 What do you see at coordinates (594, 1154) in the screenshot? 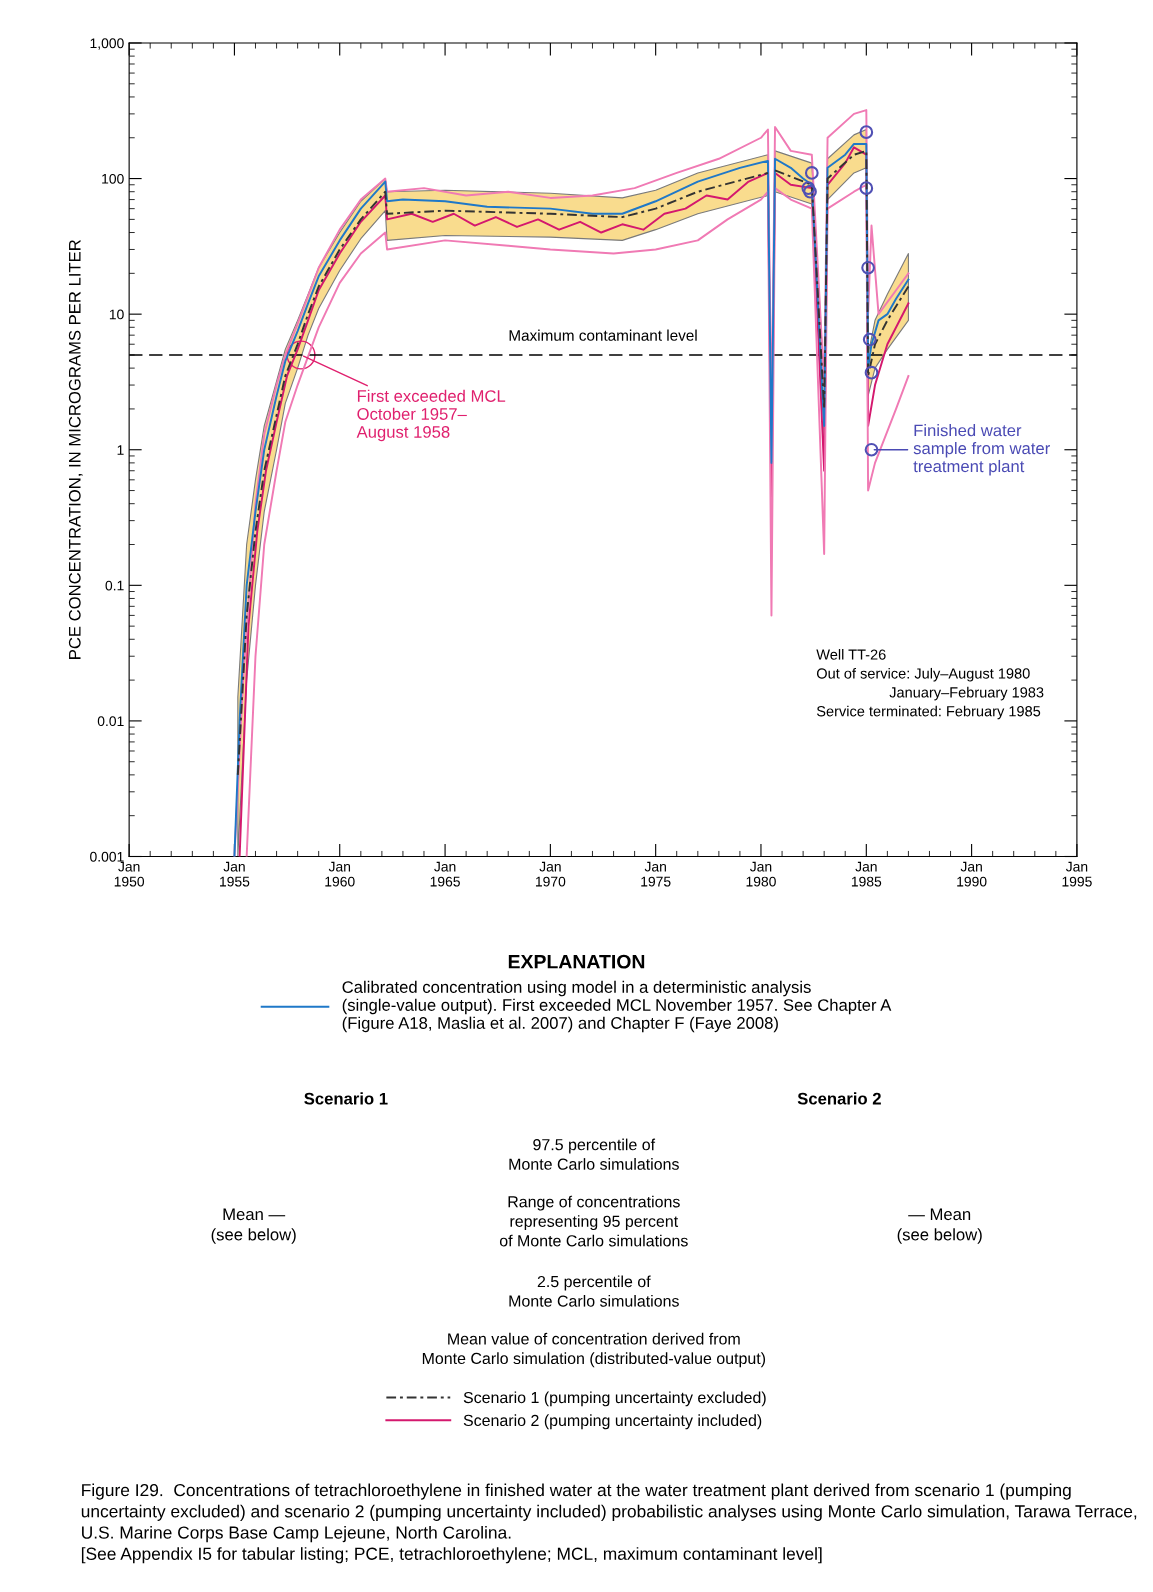
I see `text: 97.5 percentile of Monte Carlo simulations` at bounding box center [594, 1154].